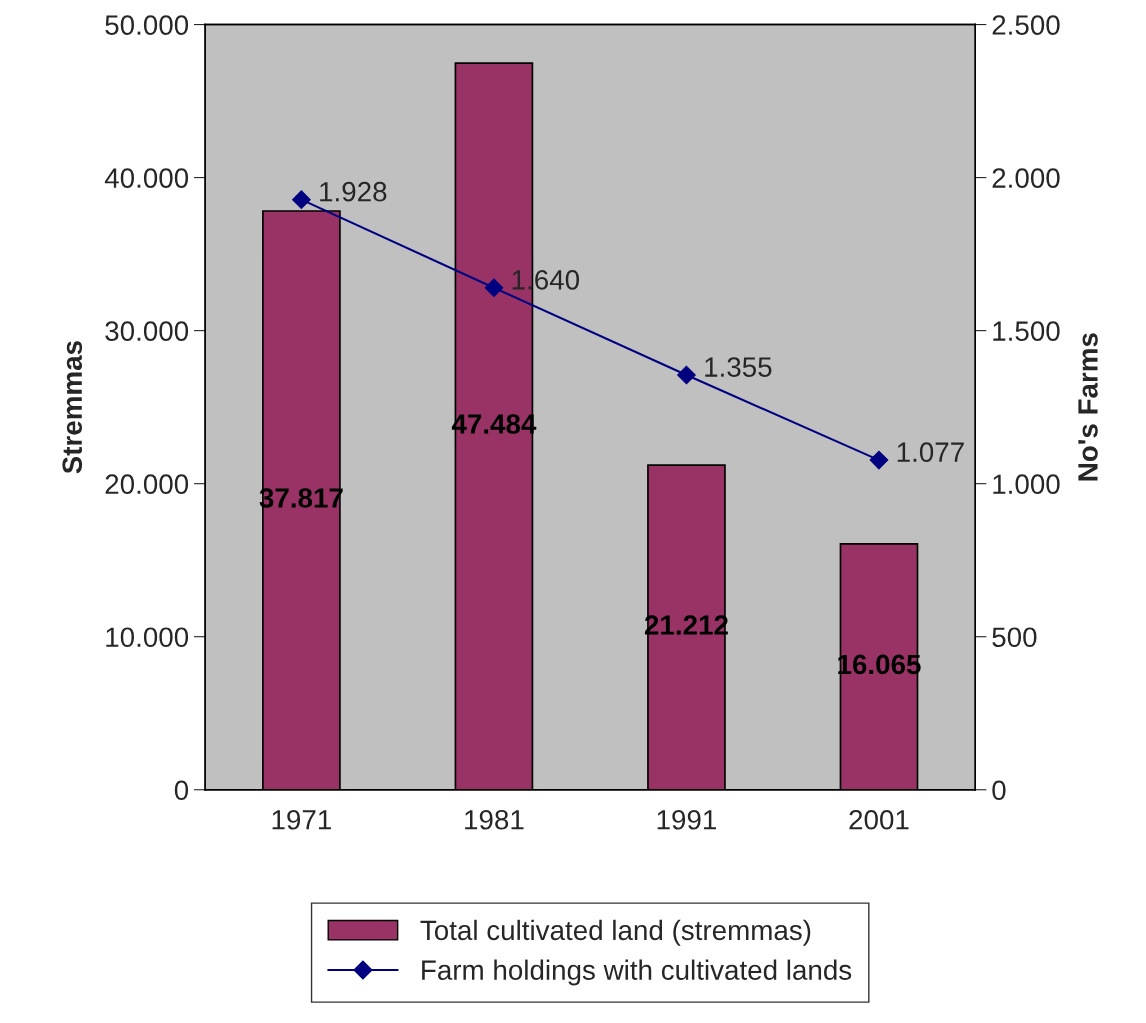 The height and width of the screenshot is (1023, 1146). Describe the element at coordinates (147, 484) in the screenshot. I see `y-tick-label: 20.000` at that location.